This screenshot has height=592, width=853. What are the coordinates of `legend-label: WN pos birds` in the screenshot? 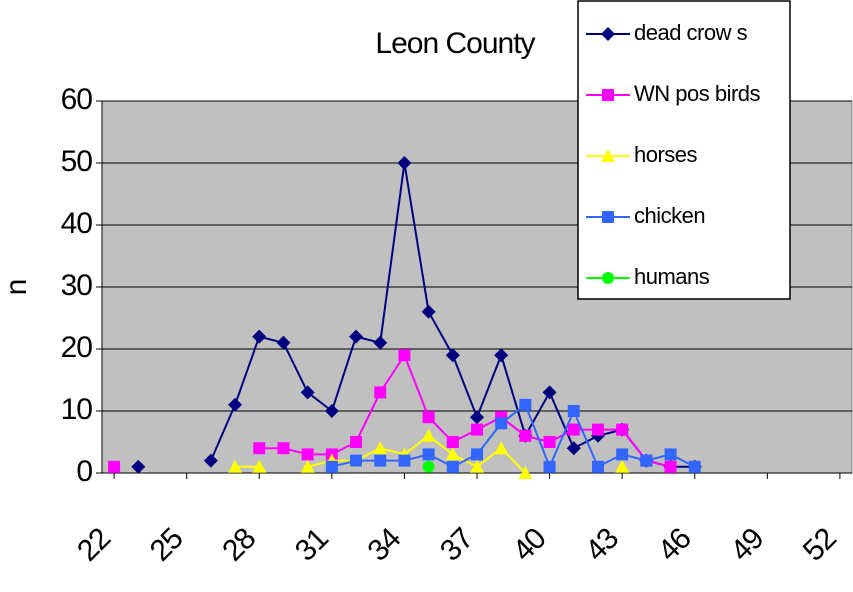 It's located at (697, 93).